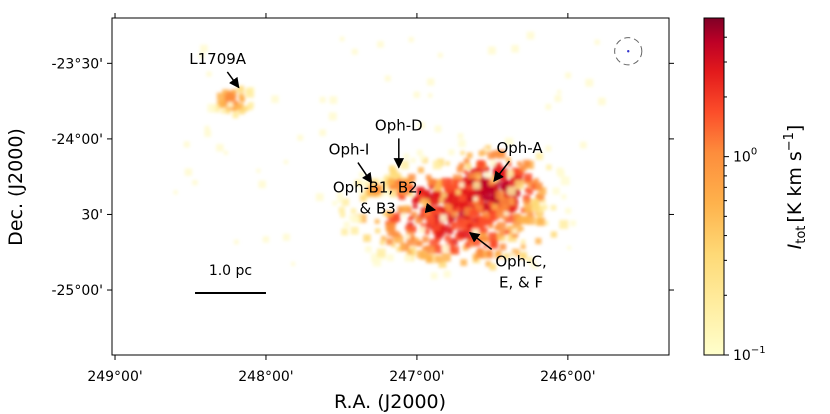 Image resolution: width=830 pixels, height=414 pixels. Describe the element at coordinates (758, 350) in the screenshot. I see `colorbar-tick-exponent: −1` at that location.